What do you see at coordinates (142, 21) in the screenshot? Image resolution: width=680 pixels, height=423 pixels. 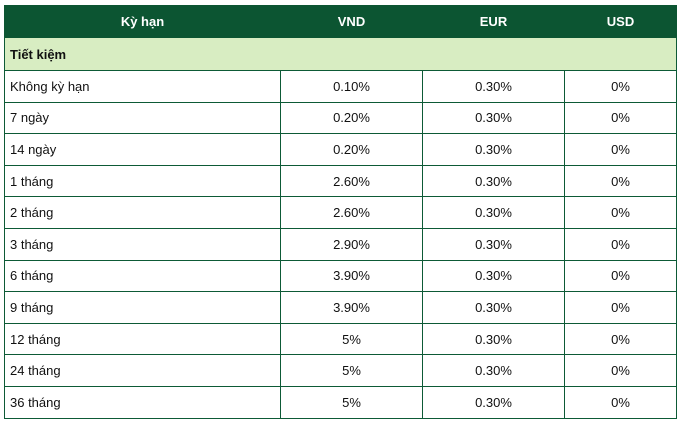 I see `header-term: Kỳ hạn` at bounding box center [142, 21].